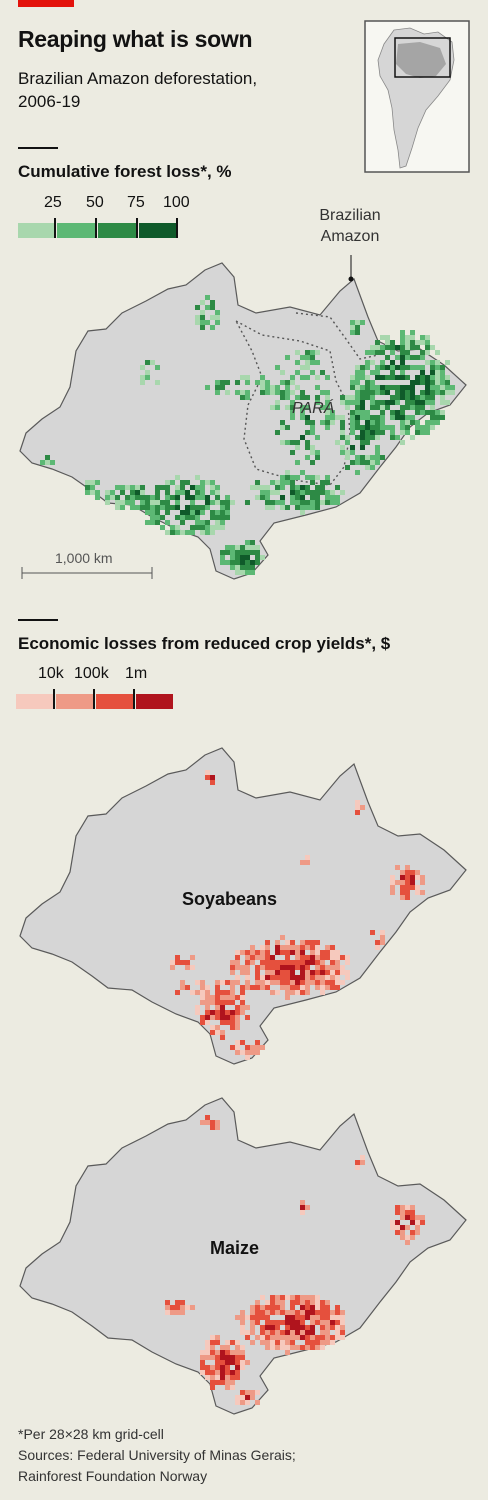  Describe the element at coordinates (176, 202) in the screenshot. I see `forest-legend-value: 100` at that location.